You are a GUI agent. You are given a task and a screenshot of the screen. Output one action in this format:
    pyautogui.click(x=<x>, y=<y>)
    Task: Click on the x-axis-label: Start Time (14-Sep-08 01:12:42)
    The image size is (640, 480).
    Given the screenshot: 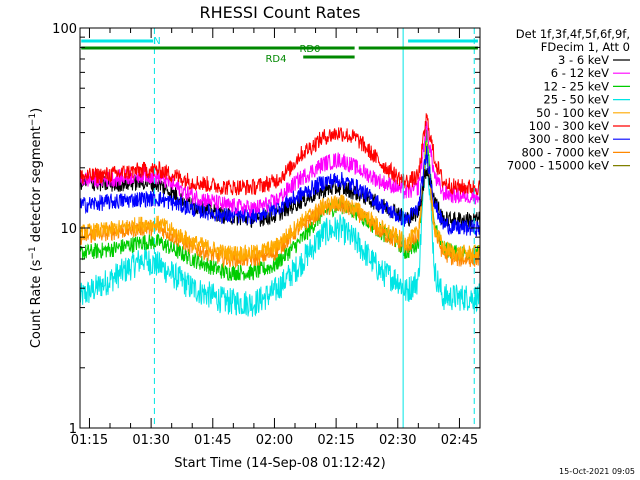 What is the action you would take?
    pyautogui.click(x=279, y=463)
    